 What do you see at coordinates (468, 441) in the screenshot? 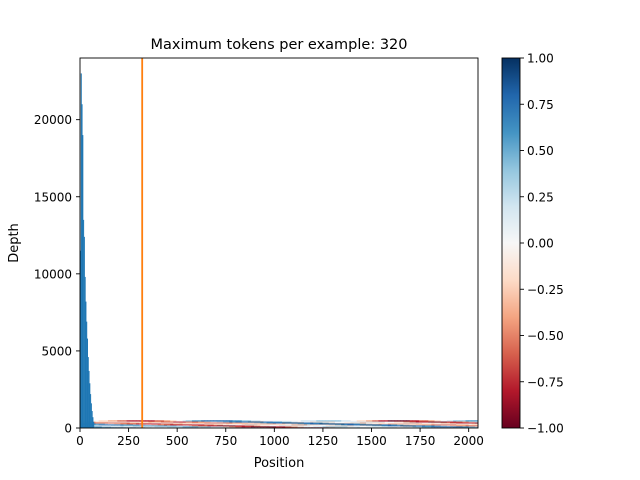
I see `x-tick-label: 2000` at bounding box center [468, 441].